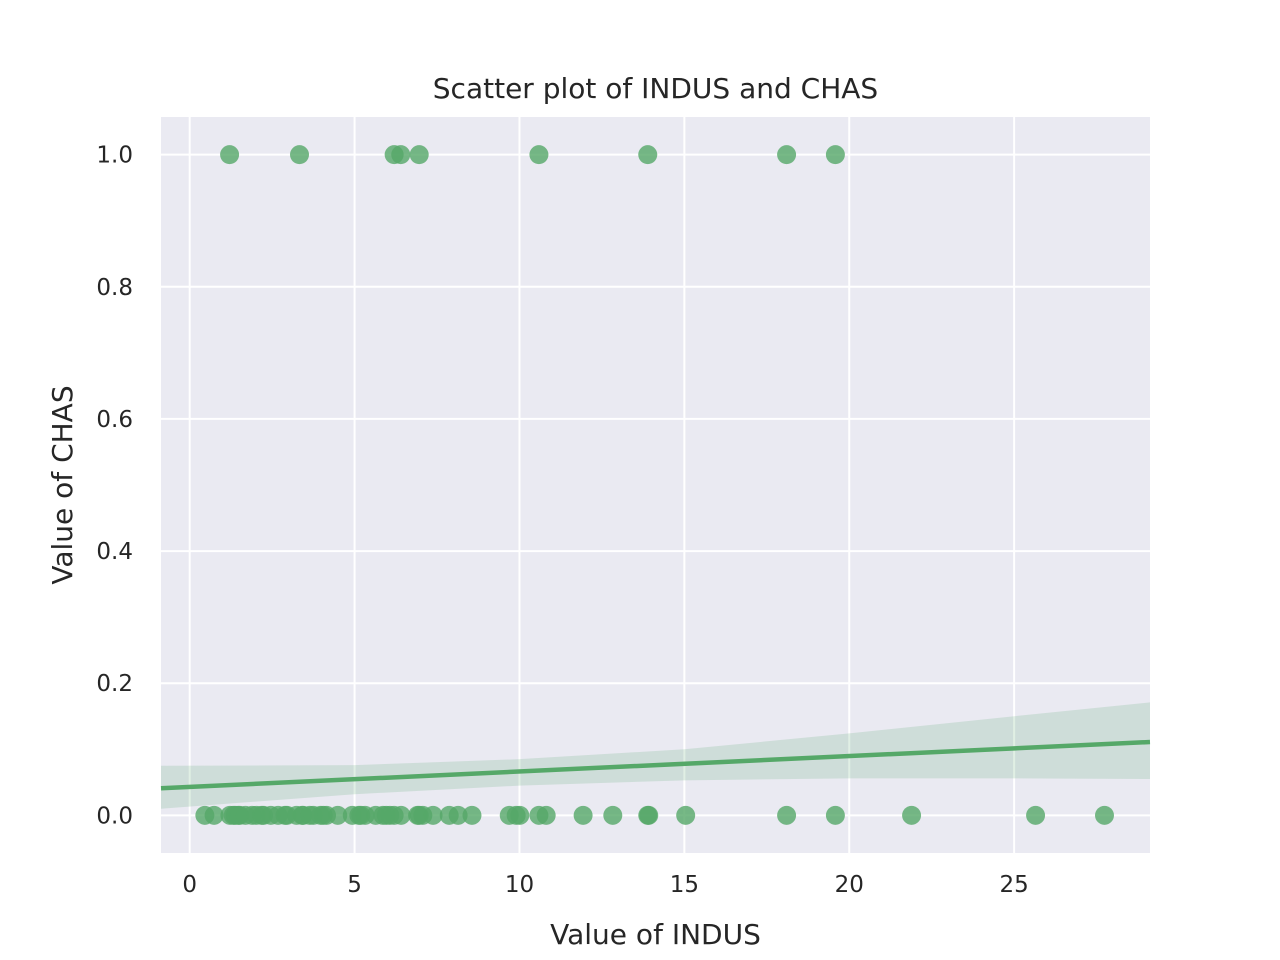 The width and height of the screenshot is (1280, 960). What do you see at coordinates (849, 885) in the screenshot?
I see `x-tick-label: 20` at bounding box center [849, 885].